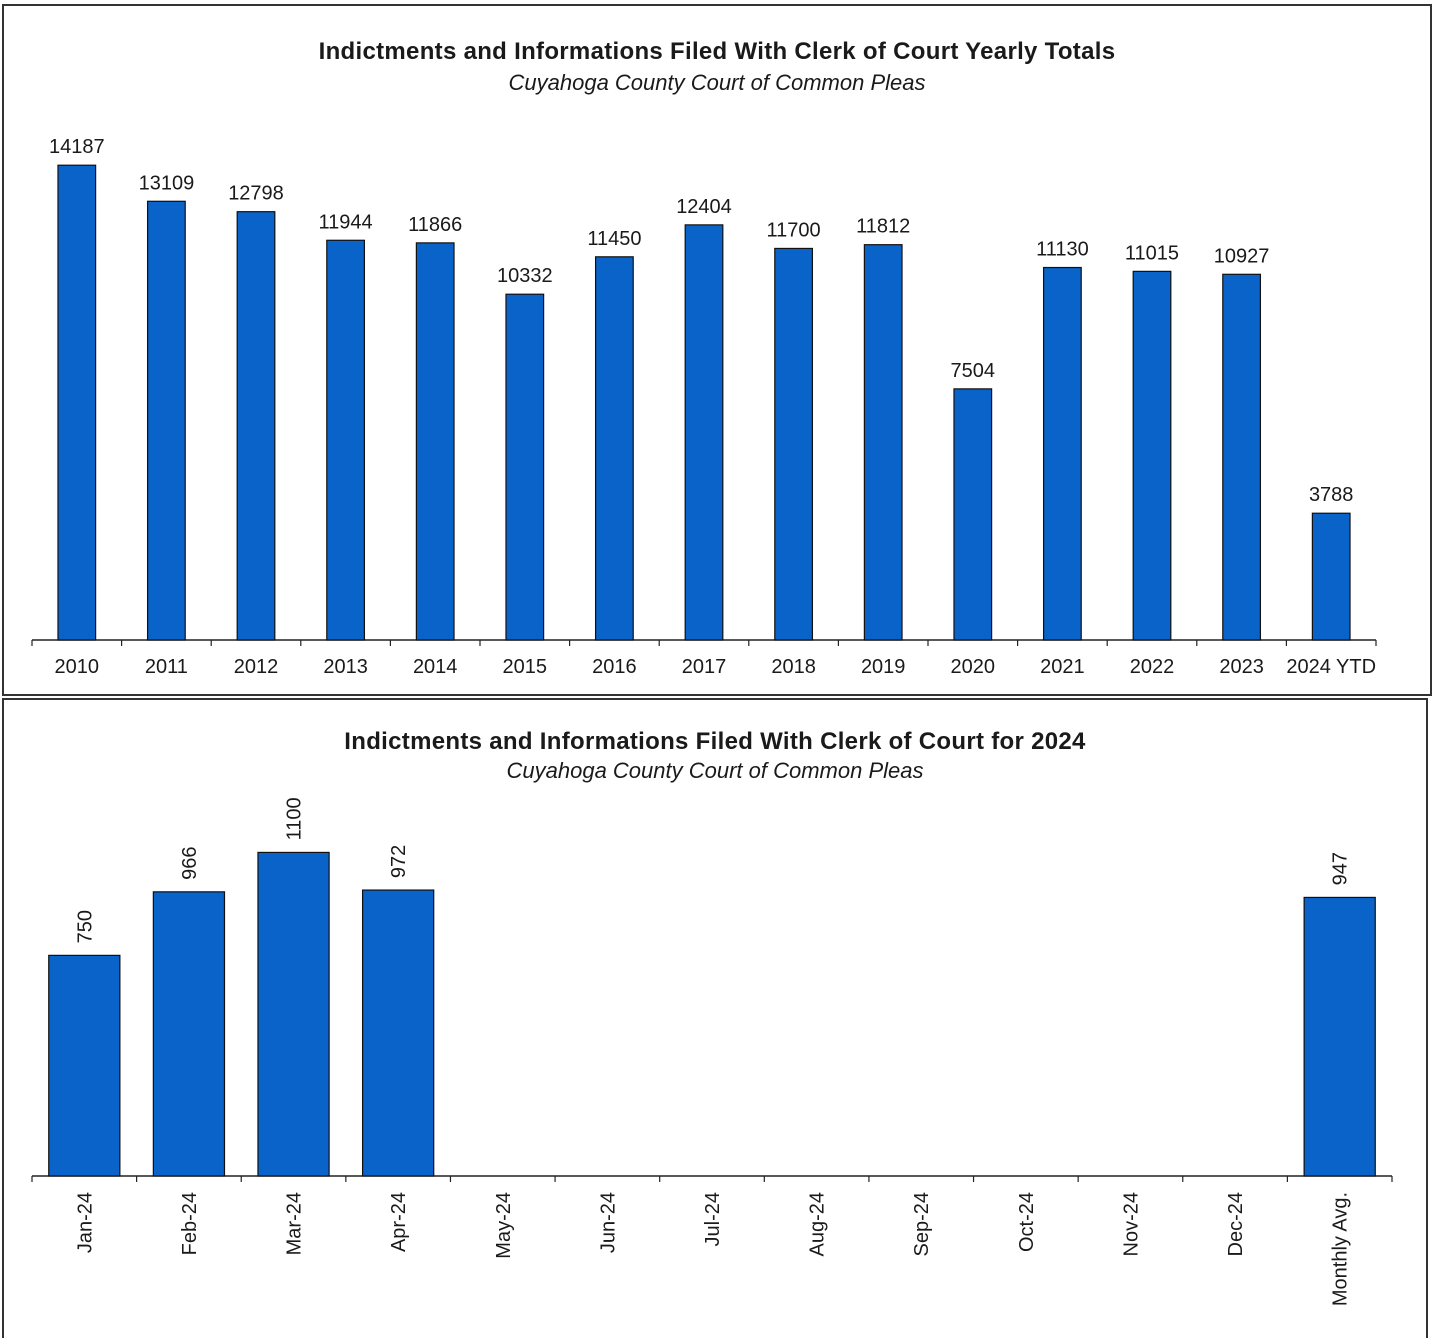  I want to click on data-label: 3788, so click(1331, 495).